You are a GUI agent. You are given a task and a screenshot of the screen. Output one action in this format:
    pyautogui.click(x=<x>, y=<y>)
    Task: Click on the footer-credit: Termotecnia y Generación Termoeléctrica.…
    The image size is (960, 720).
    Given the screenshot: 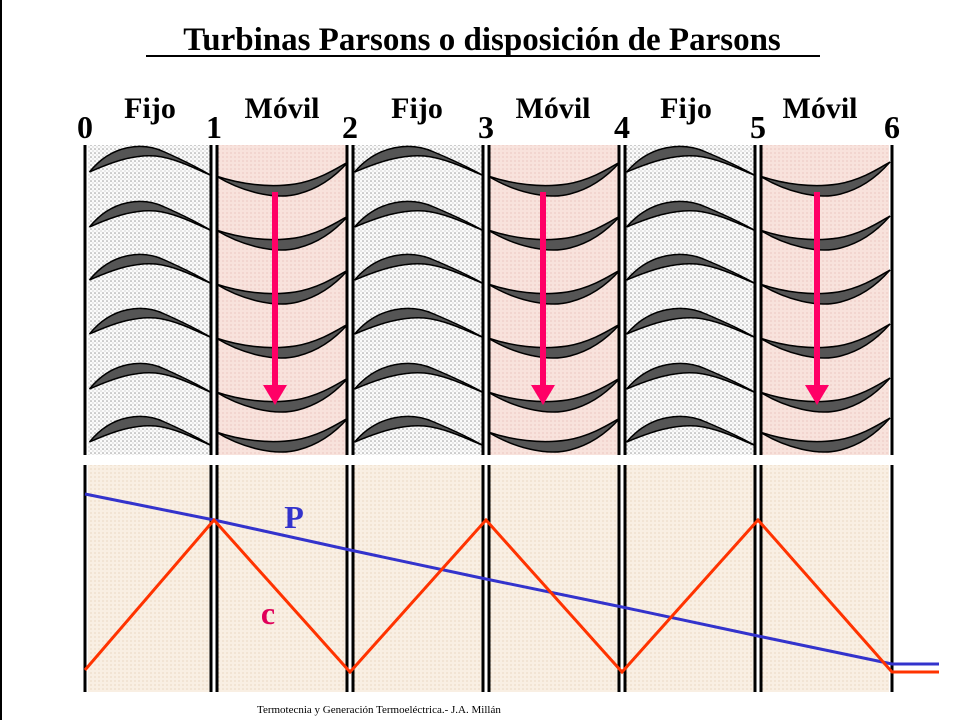 What is the action you would take?
    pyautogui.click(x=379, y=710)
    